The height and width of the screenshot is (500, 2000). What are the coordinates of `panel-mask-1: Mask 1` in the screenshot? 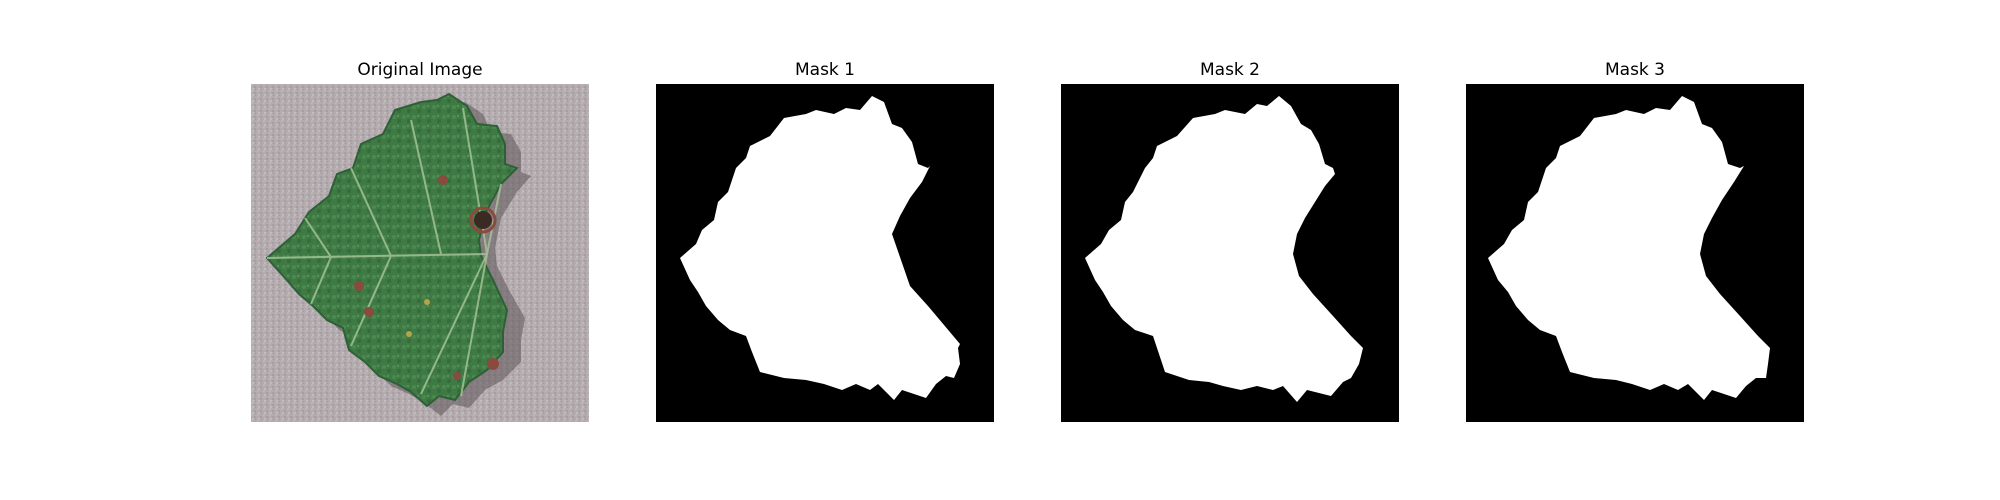 It's located at (825, 240).